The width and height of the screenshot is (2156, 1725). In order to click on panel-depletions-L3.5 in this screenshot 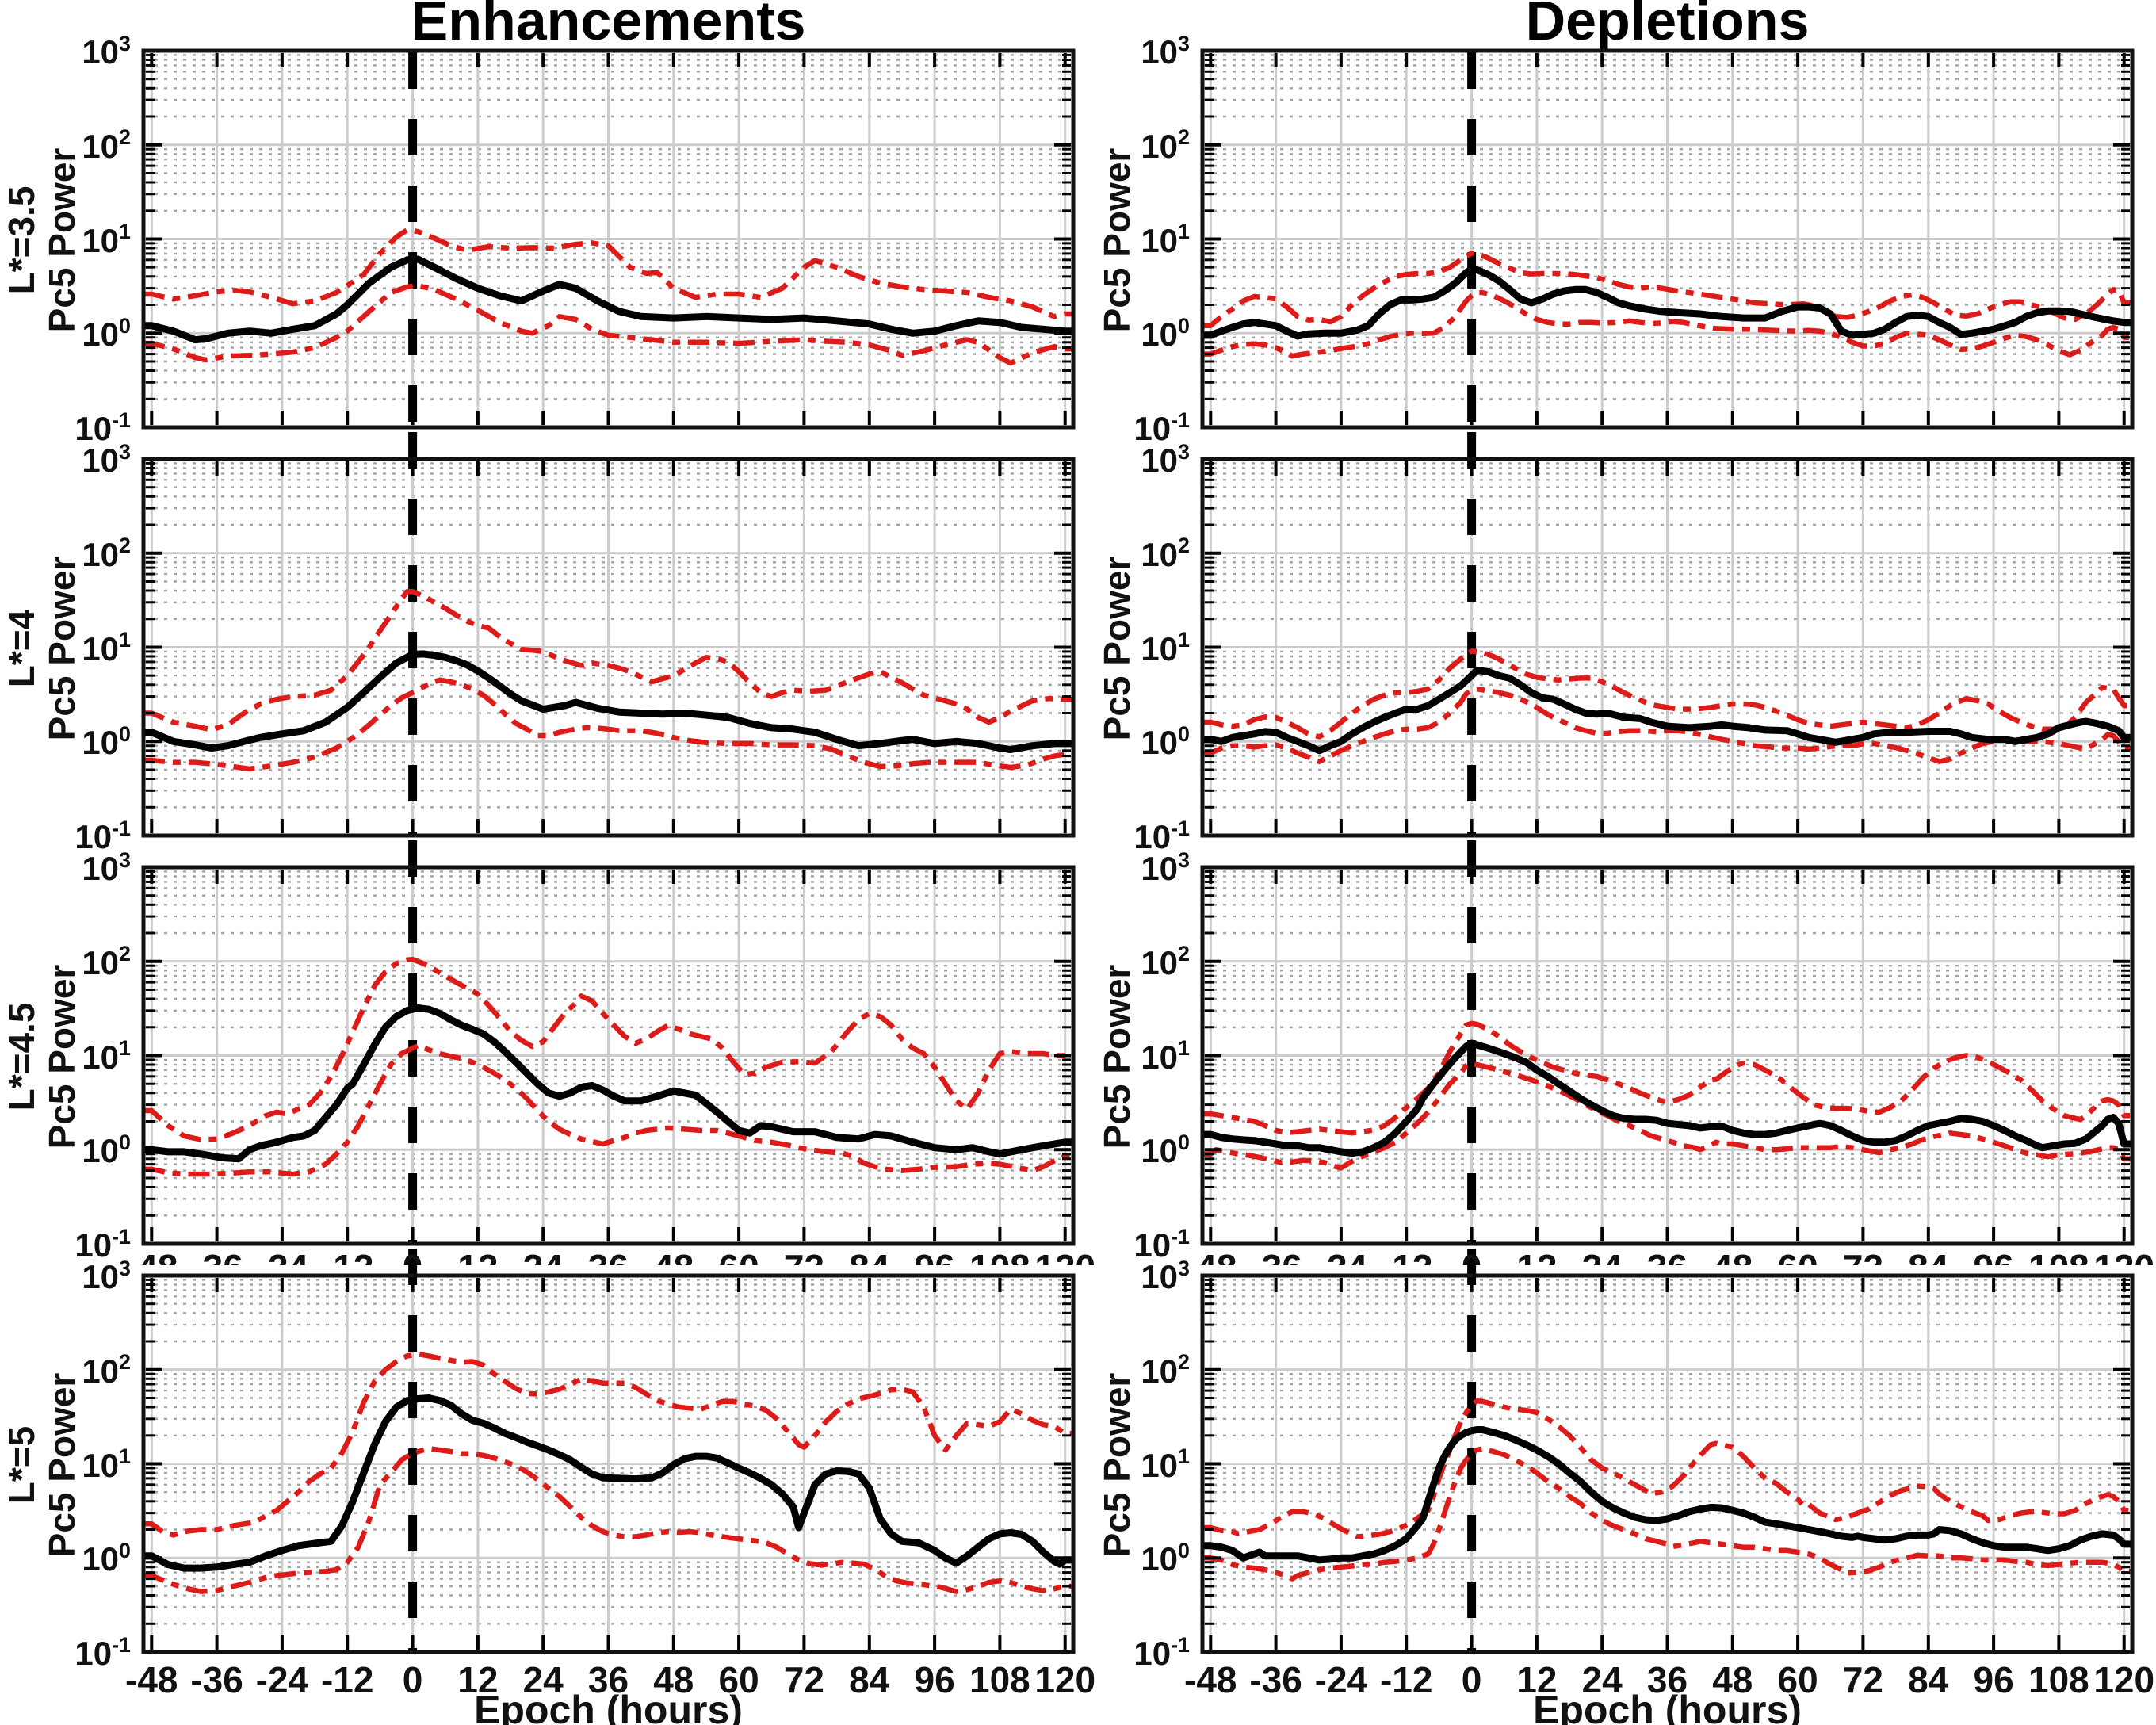, I will do `click(1667, 239)`.